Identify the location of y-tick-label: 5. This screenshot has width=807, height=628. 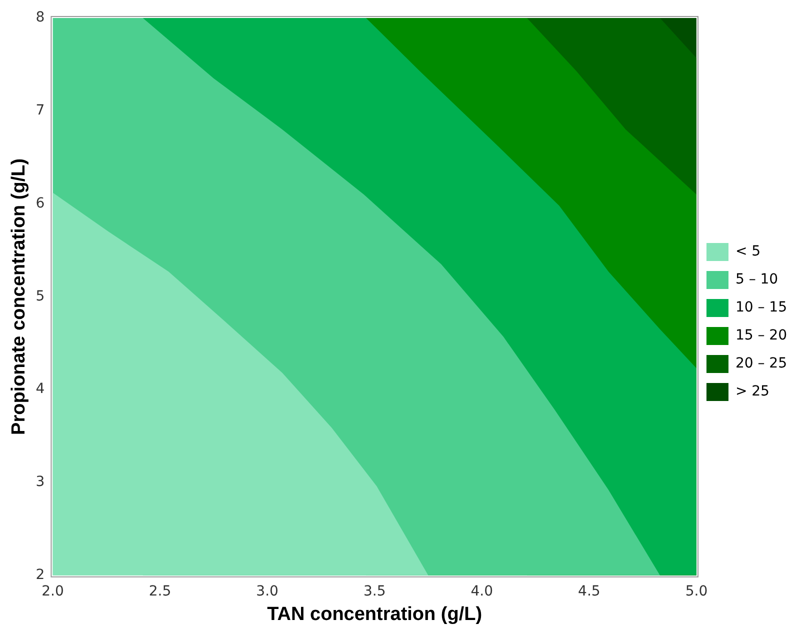
(40, 296).